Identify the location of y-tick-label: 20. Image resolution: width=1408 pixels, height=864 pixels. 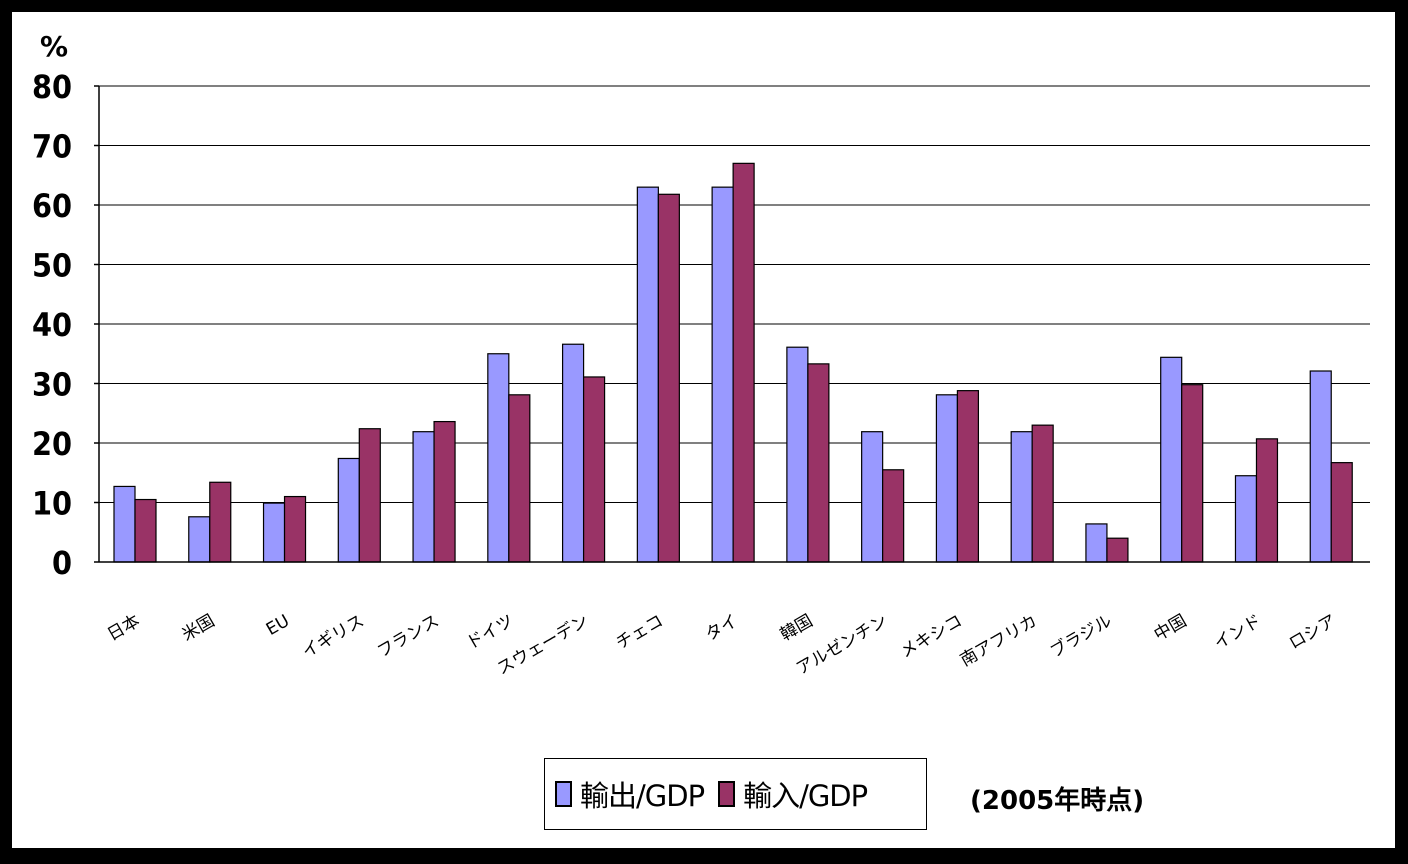
(52, 444).